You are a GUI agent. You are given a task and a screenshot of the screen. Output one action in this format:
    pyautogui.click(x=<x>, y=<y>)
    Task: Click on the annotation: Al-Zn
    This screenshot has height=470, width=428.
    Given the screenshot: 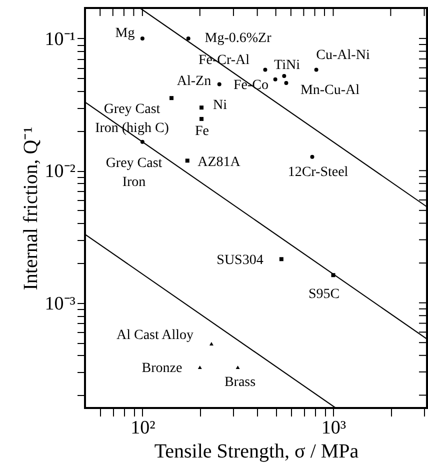 What is the action you would take?
    pyautogui.click(x=194, y=81)
    